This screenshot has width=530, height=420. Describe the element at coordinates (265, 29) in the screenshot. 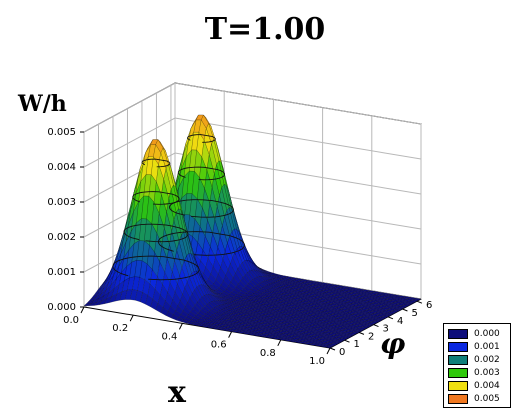

I see `chart-title: T=1.00` at that location.